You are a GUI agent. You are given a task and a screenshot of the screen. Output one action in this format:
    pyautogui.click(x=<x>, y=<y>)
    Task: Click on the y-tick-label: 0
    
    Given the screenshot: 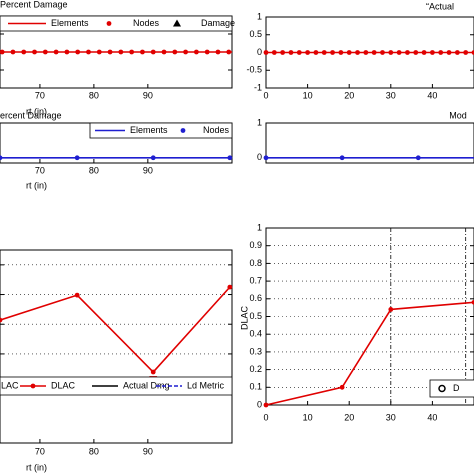 What is the action you would take?
    pyautogui.click(x=259, y=157)
    